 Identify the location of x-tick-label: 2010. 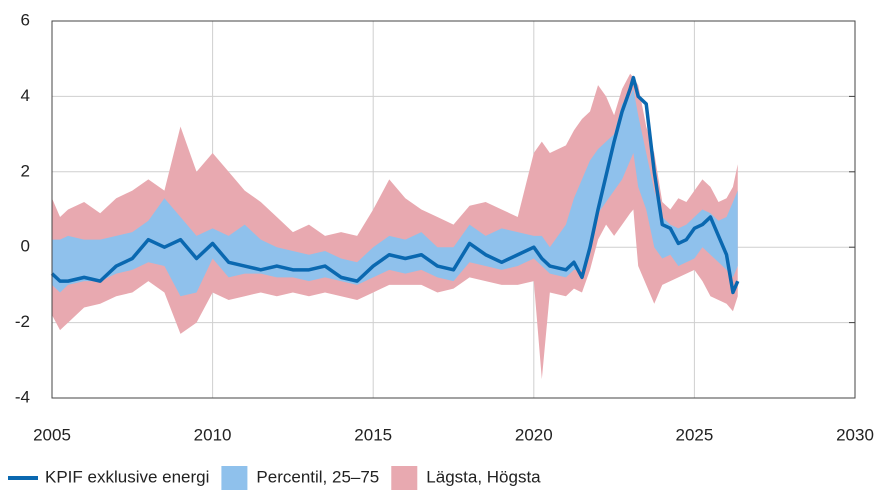
(213, 434).